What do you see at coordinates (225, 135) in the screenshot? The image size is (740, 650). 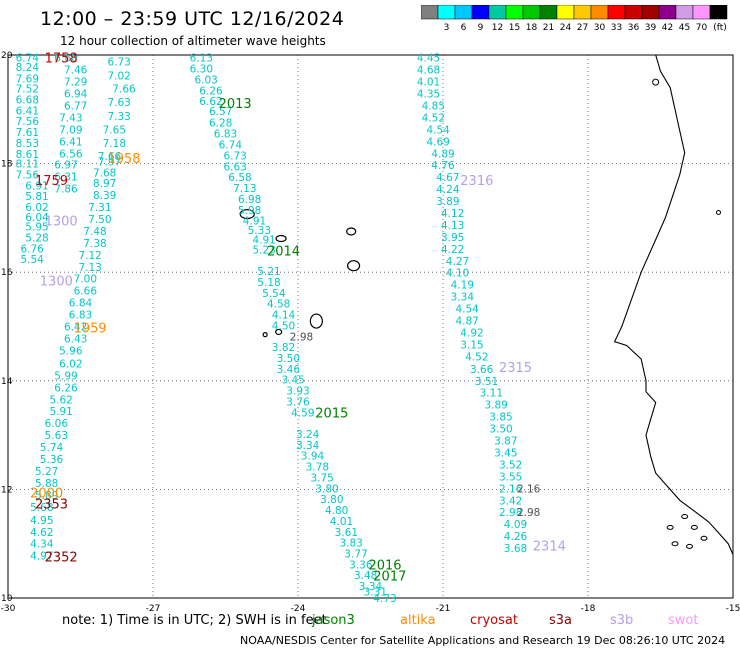 I see `wave-height-value: 6.83` at bounding box center [225, 135].